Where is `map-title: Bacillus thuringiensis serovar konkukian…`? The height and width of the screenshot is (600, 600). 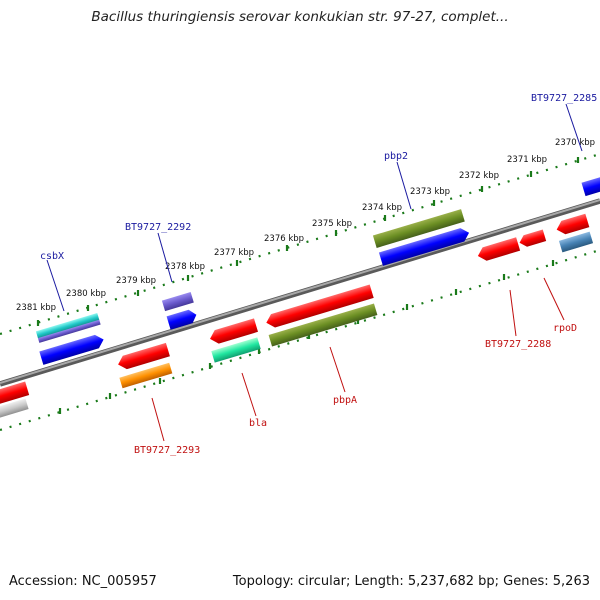 map-title: Bacillus thuringiensis serovar konkukian… is located at coordinates (300, 17).